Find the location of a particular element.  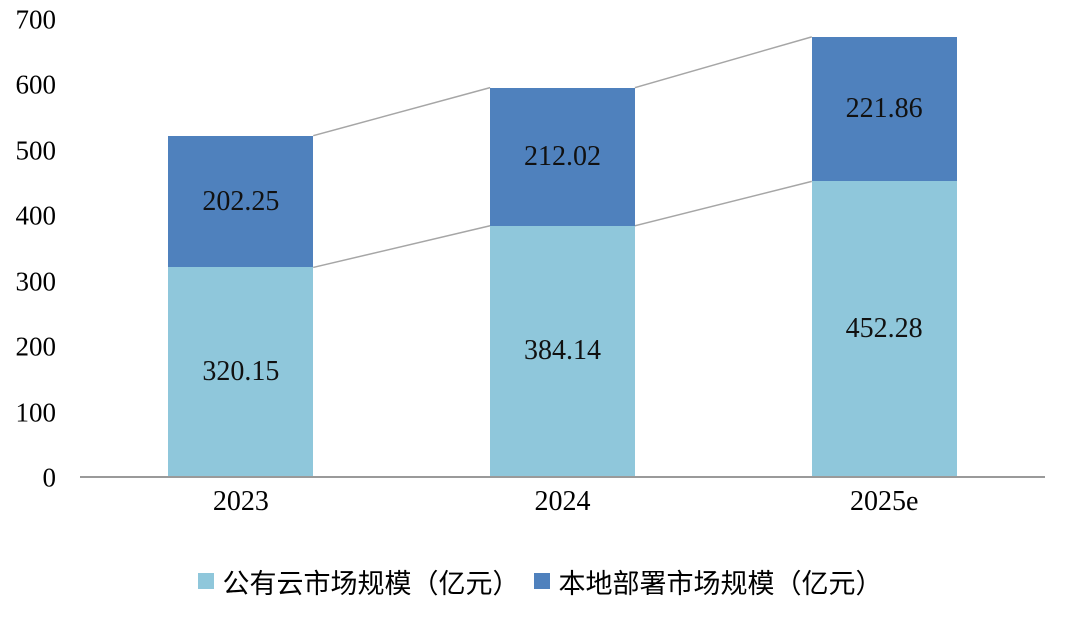

bar-value-label: 212.02 is located at coordinates (562, 156).